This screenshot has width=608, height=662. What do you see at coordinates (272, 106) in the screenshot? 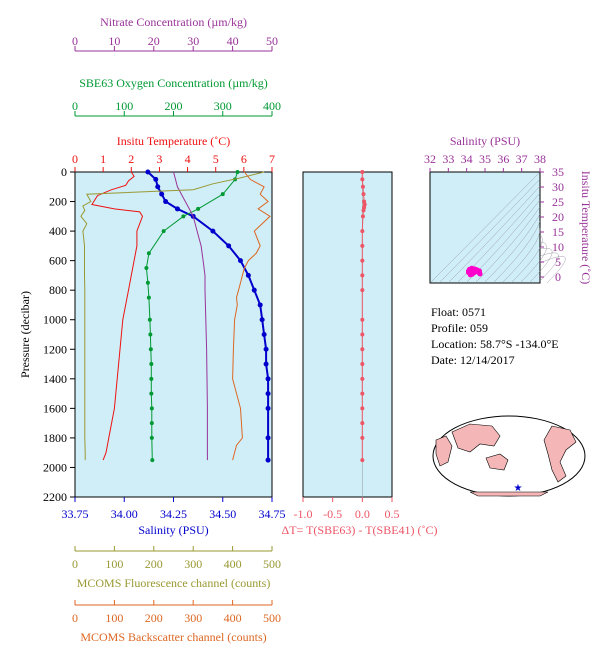
I see `oxygen-tick-label: 400` at bounding box center [272, 106].